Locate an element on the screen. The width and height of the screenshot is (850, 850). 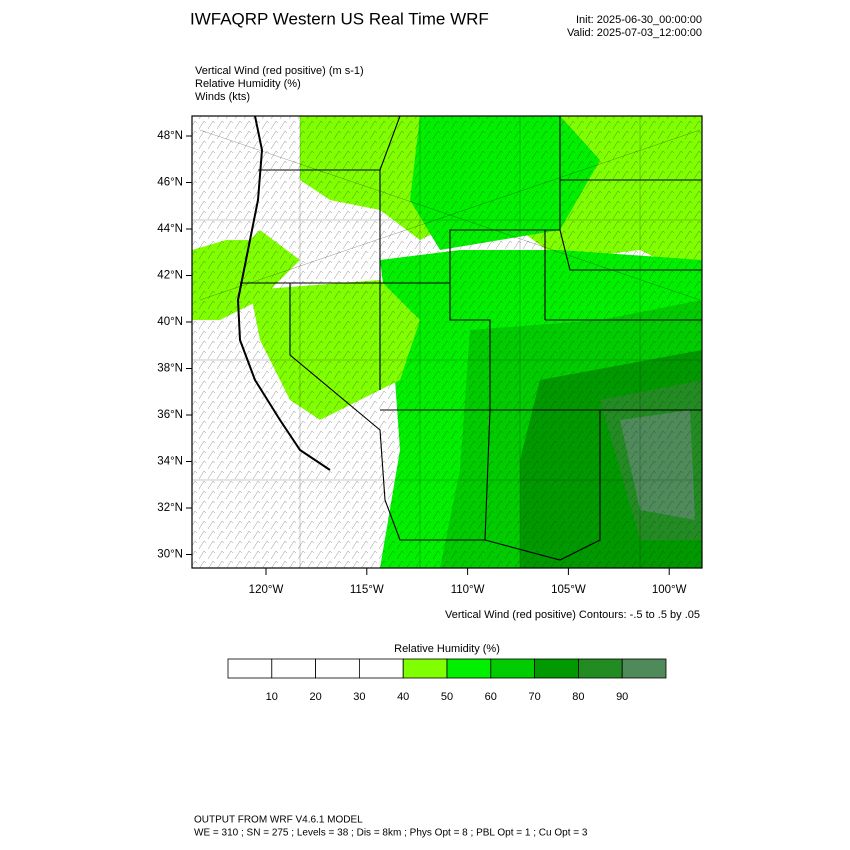
lat-label: 38°N is located at coordinates (170, 369).